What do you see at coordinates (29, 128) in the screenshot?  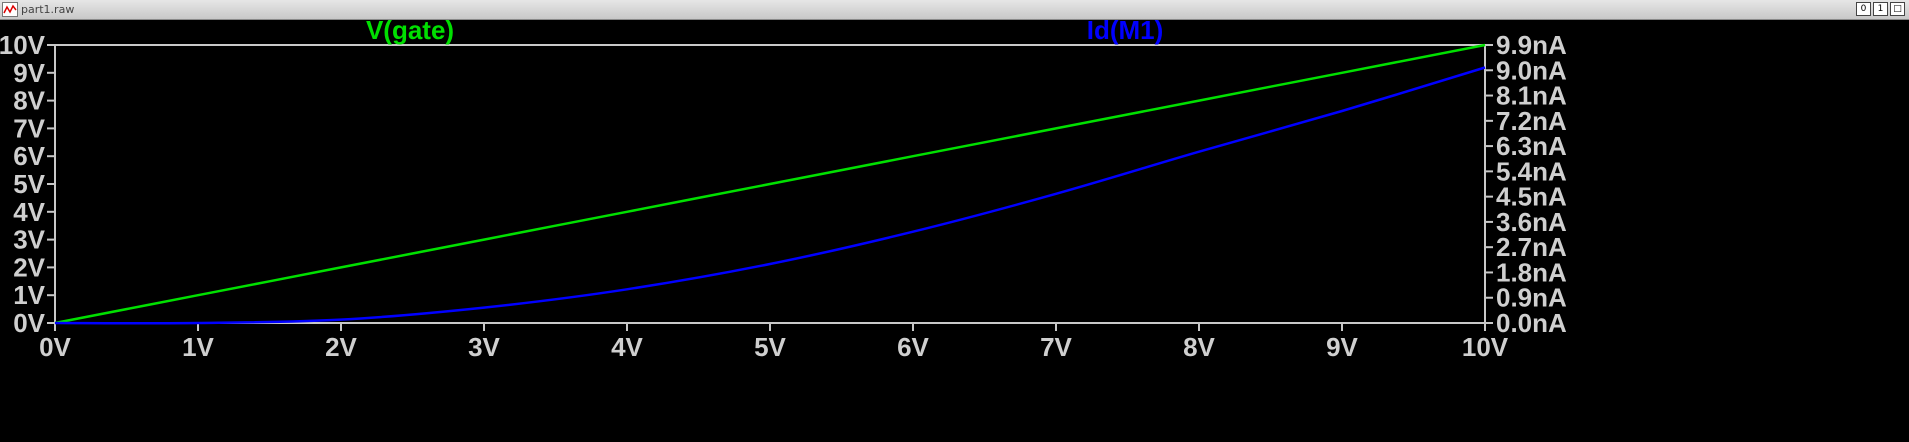 I see `y-left-tick-label: 7V` at bounding box center [29, 128].